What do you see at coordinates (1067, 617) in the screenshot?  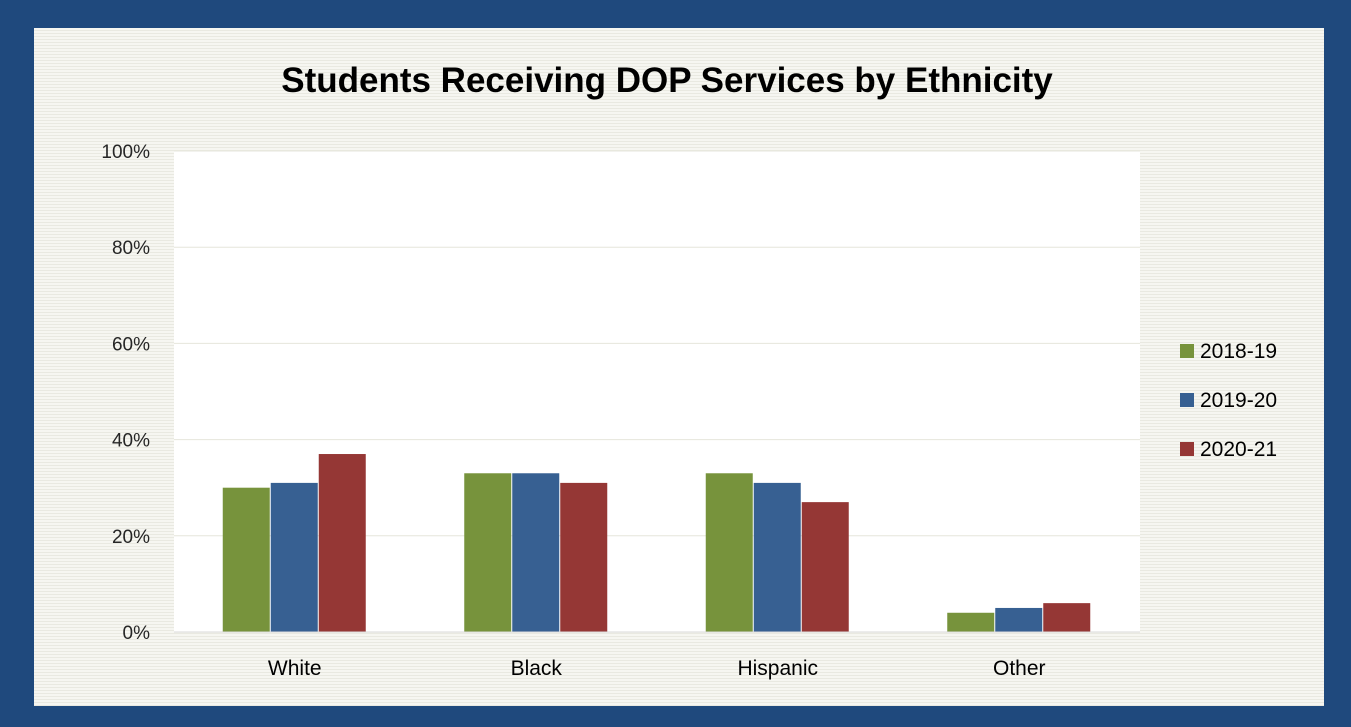 I see `bar-2020-21-other` at bounding box center [1067, 617].